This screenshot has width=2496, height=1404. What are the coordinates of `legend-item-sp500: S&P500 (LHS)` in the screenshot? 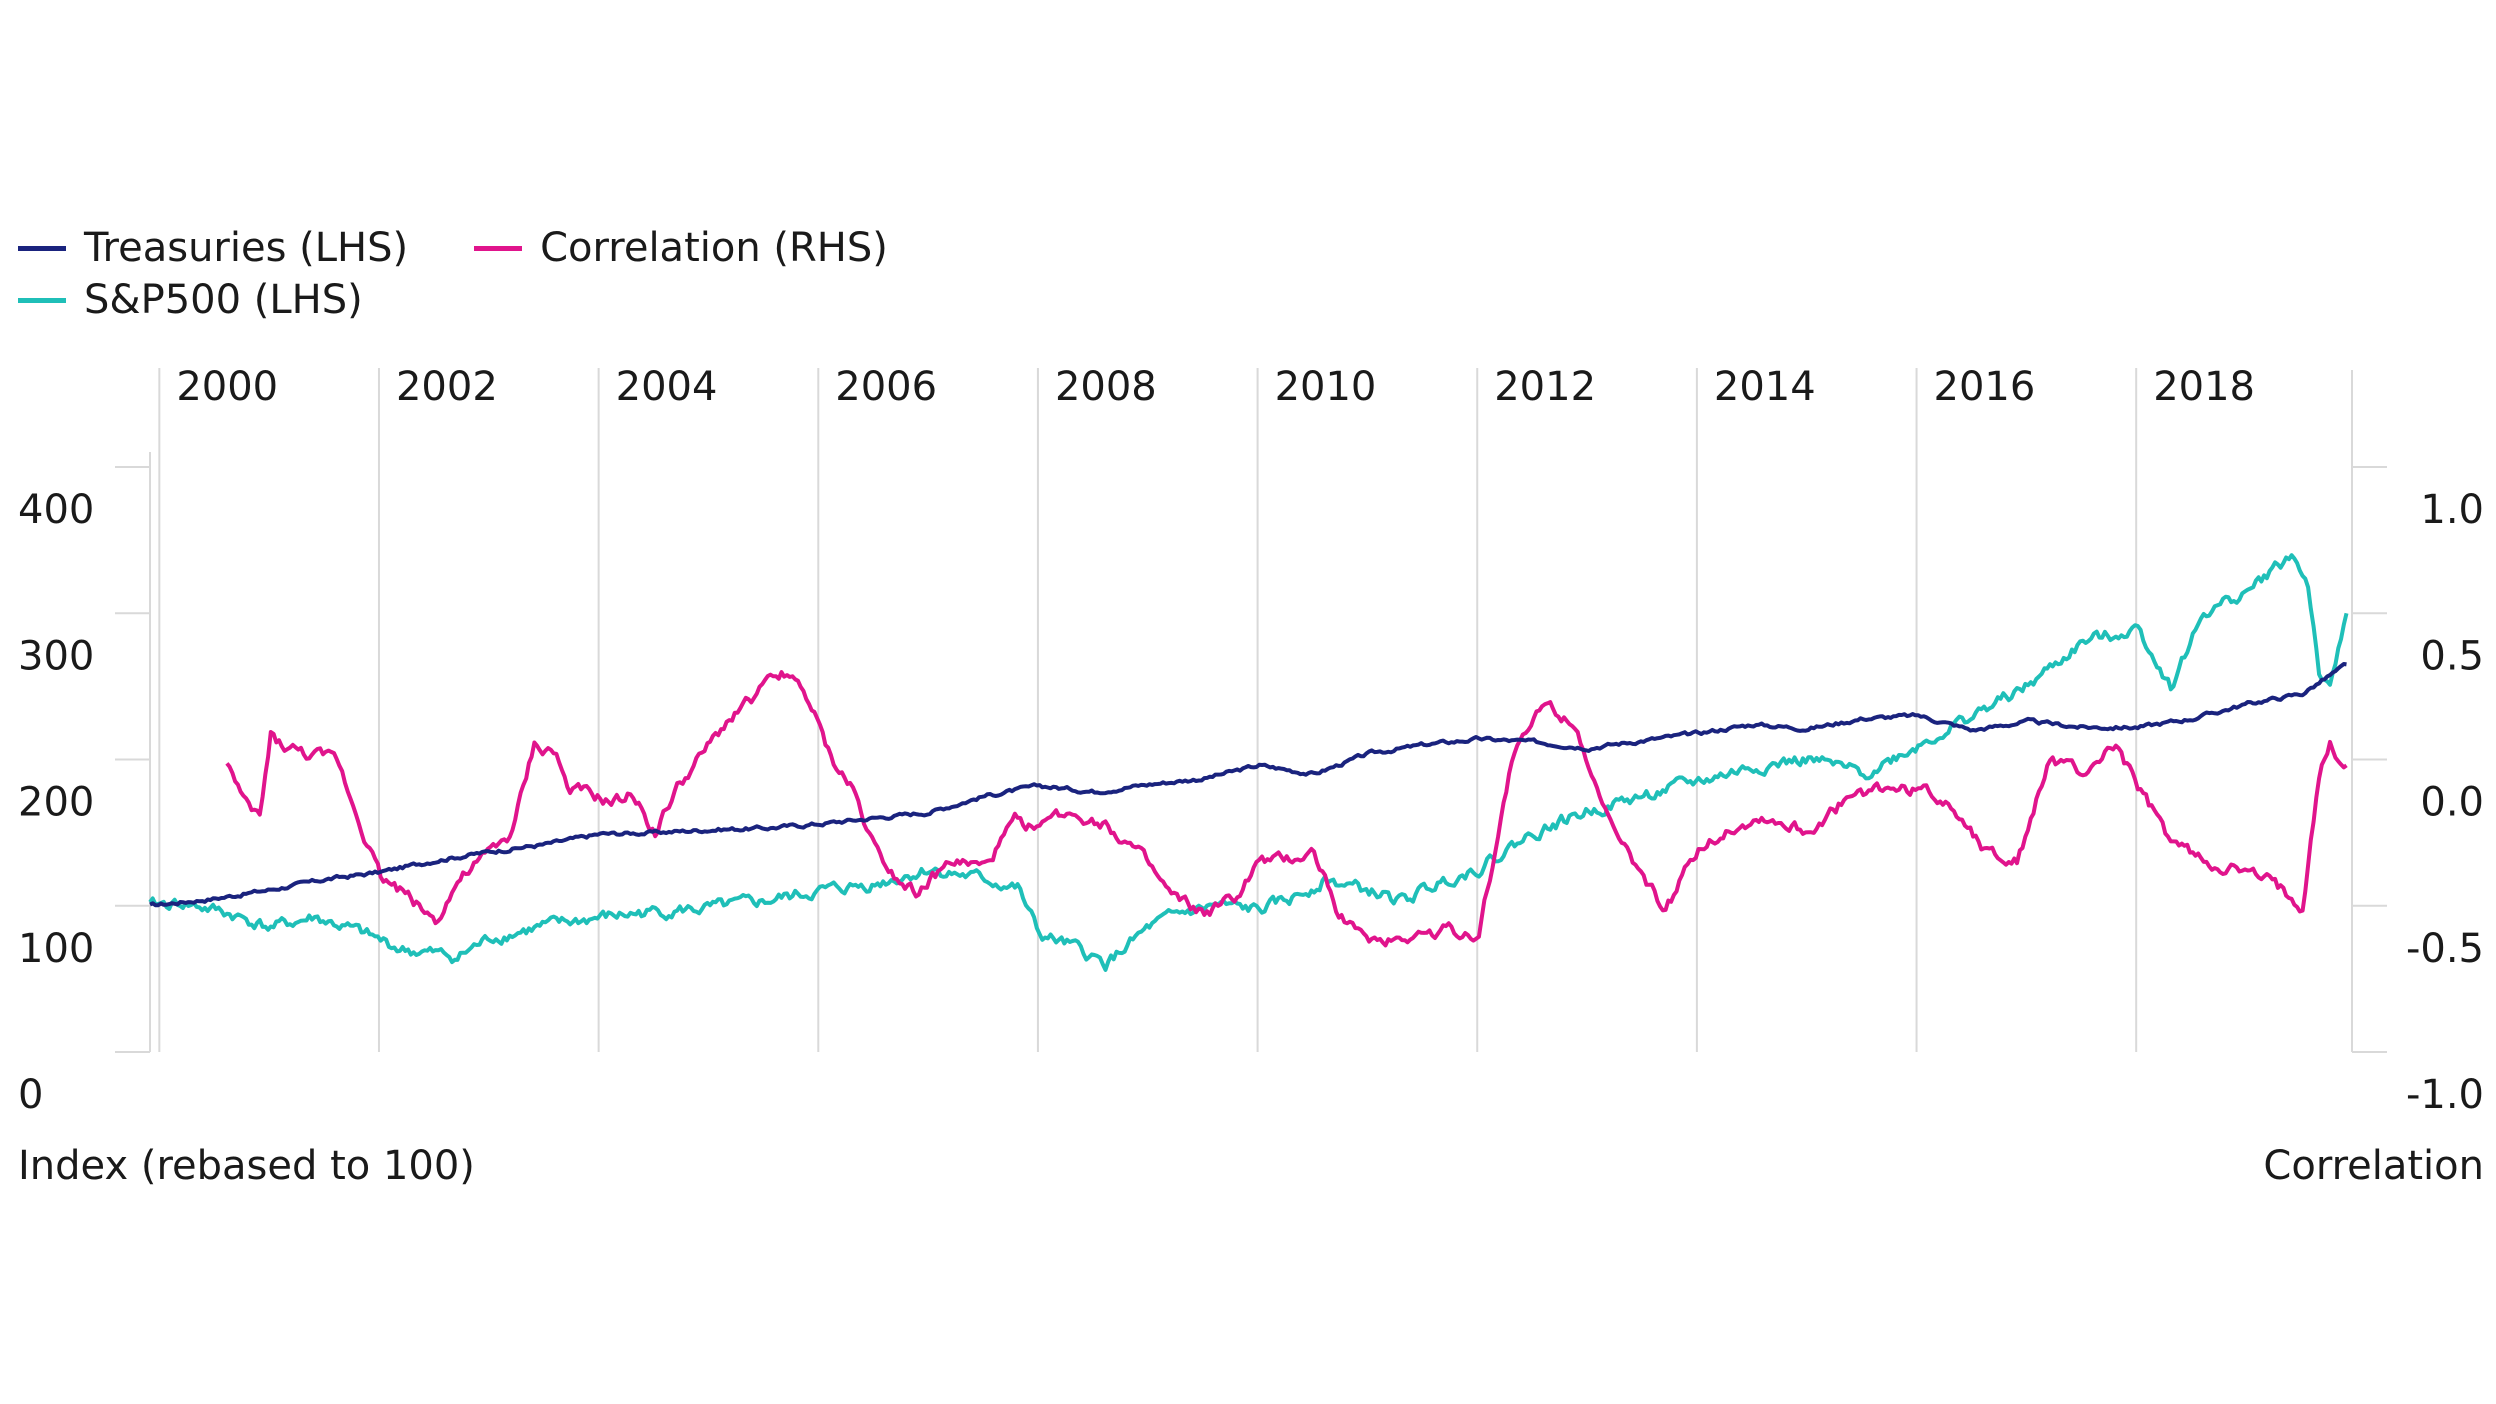 It's located at (190, 300).